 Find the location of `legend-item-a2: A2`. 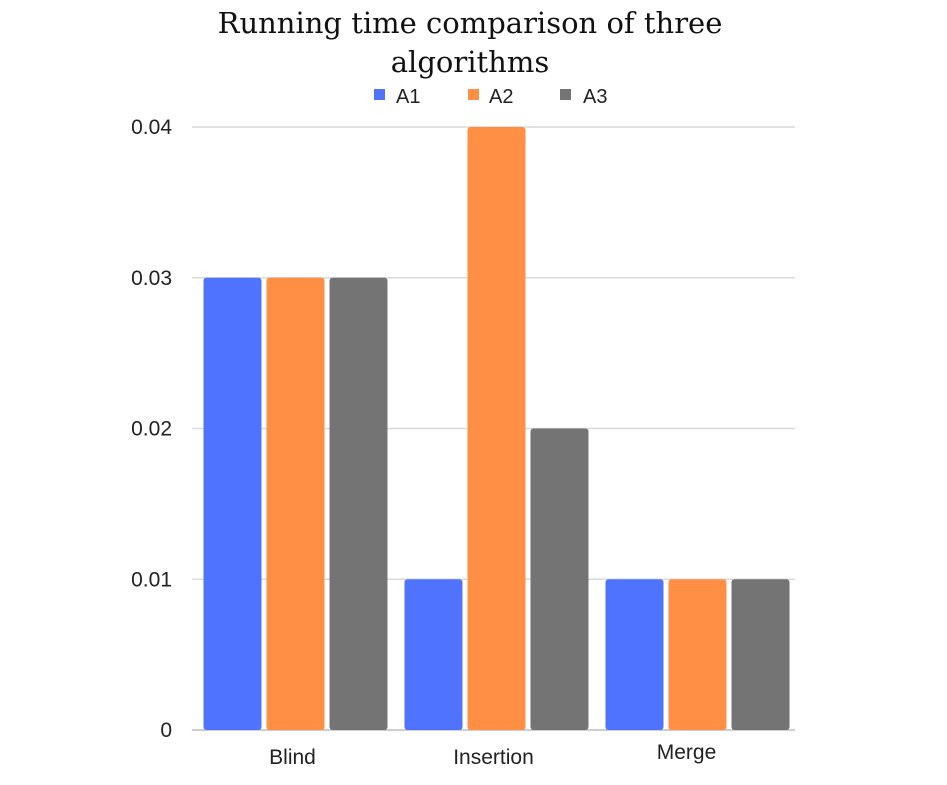

legend-item-a2: A2 is located at coordinates (490, 97).